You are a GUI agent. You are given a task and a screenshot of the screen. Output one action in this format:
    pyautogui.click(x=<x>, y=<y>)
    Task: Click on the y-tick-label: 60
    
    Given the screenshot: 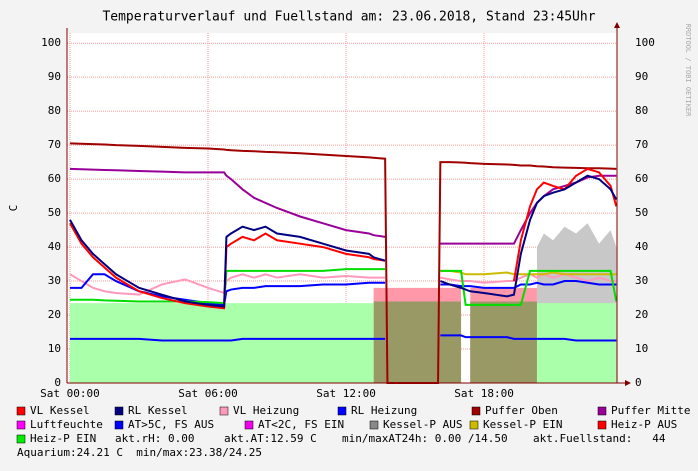 What is the action you would take?
    pyautogui.click(x=54, y=178)
    